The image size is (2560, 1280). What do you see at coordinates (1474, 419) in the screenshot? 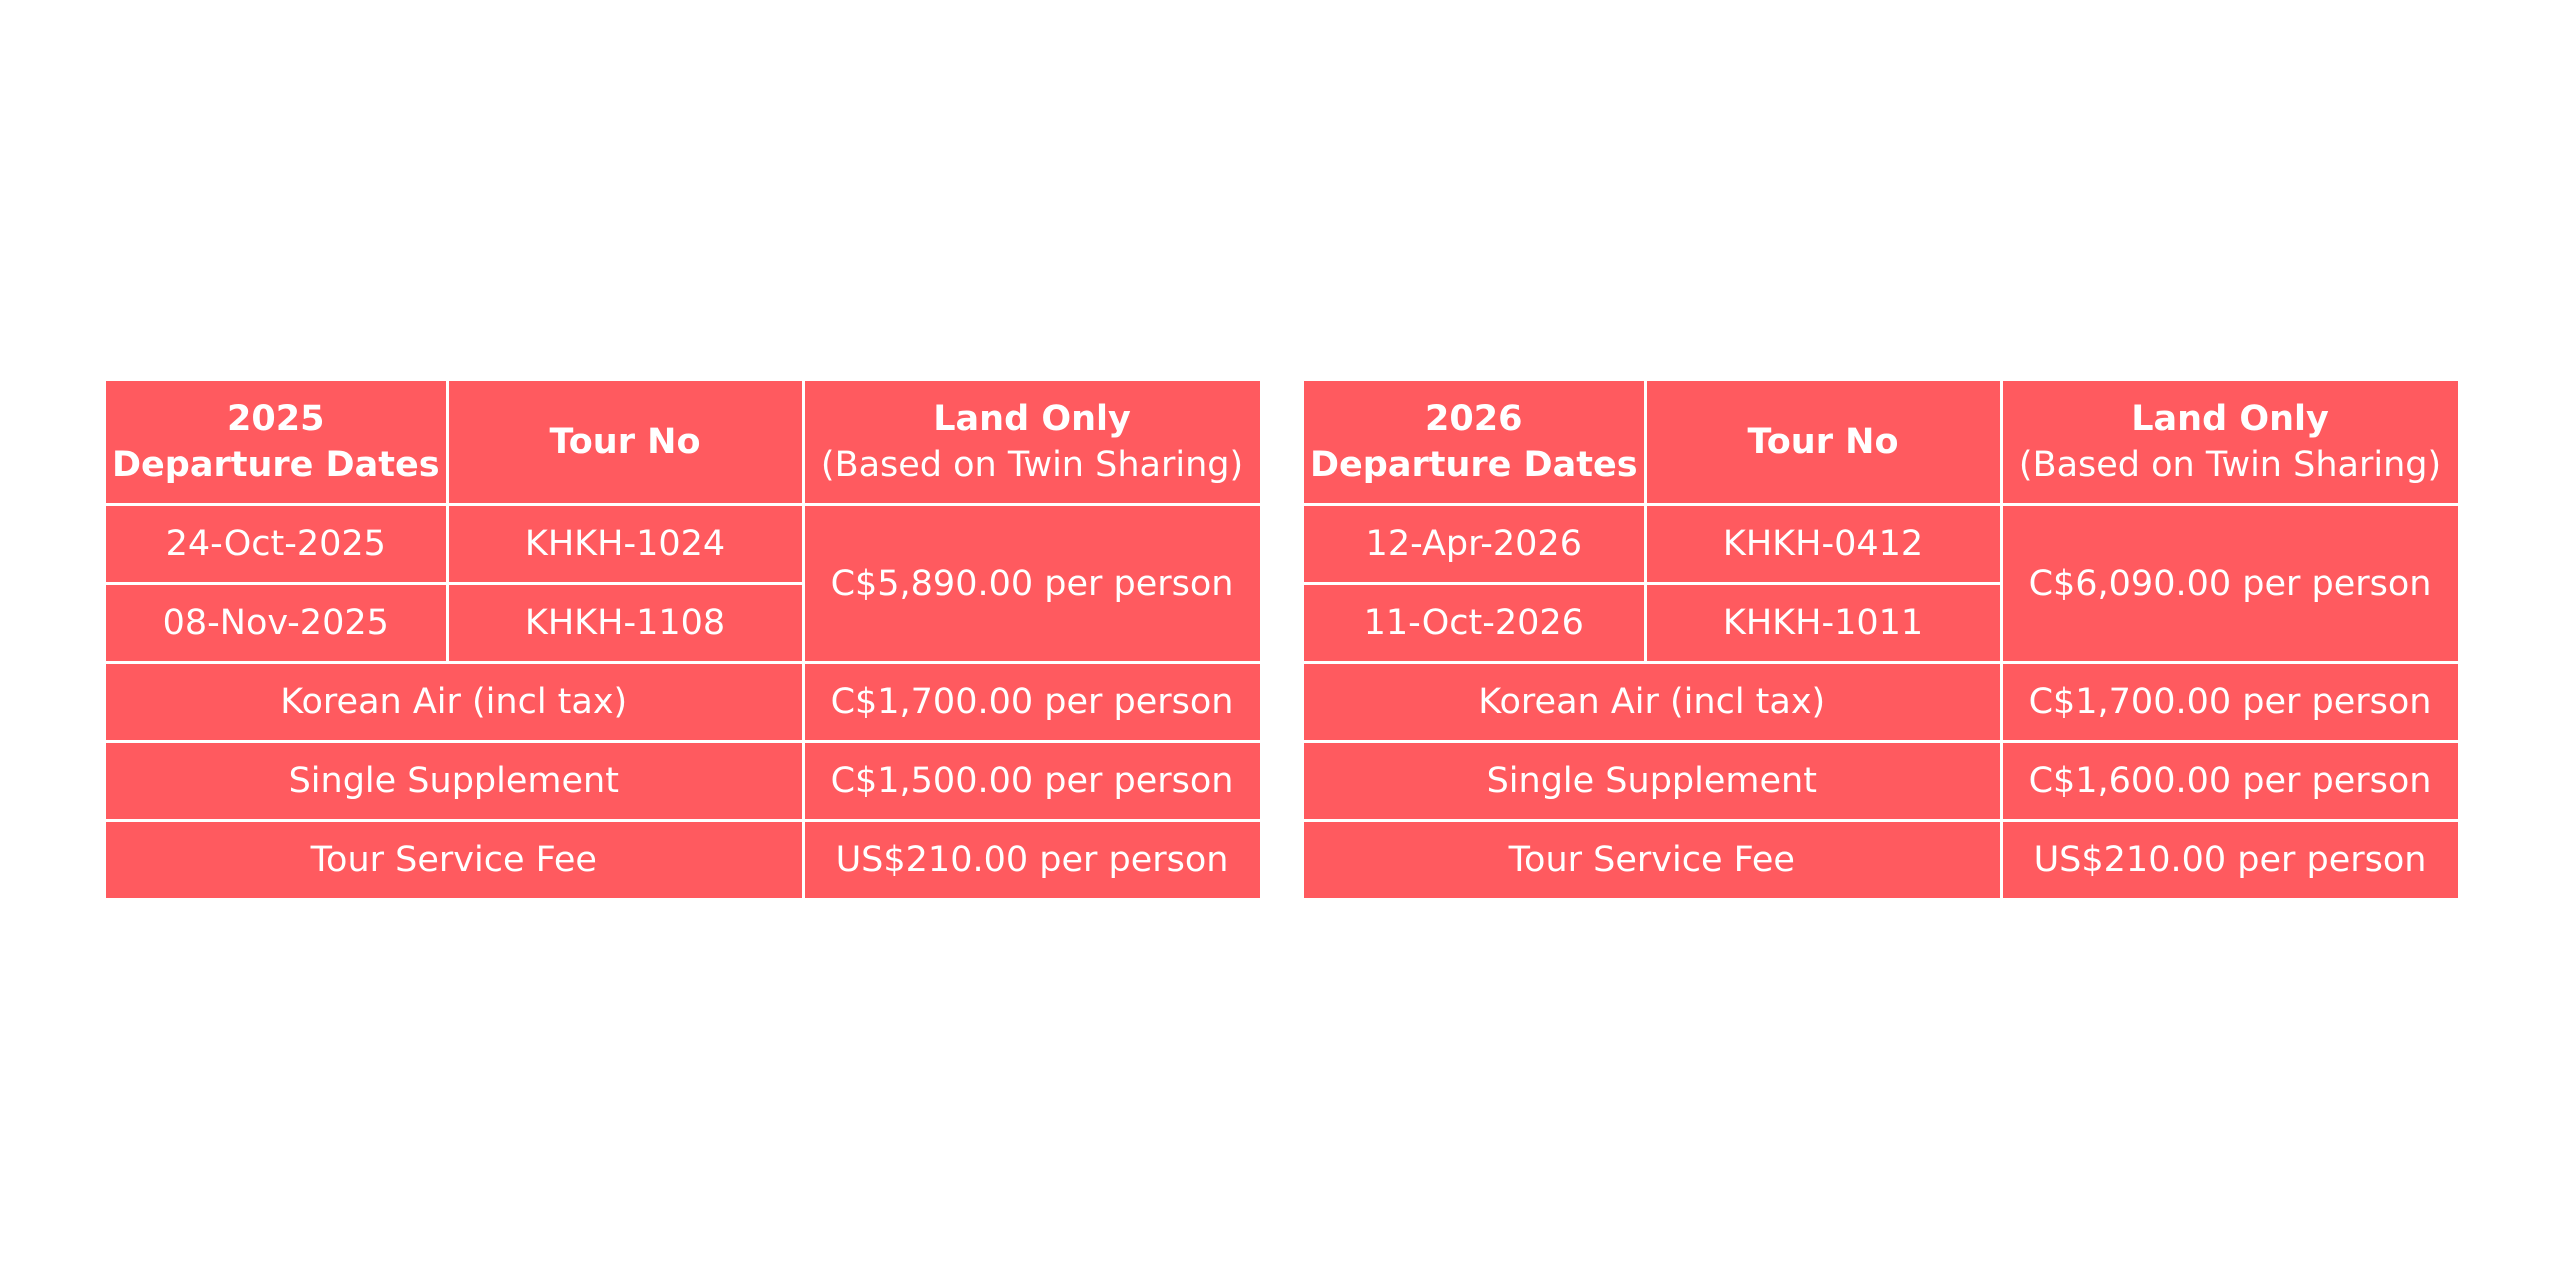
I see `year-label: 2026` at bounding box center [1474, 419].